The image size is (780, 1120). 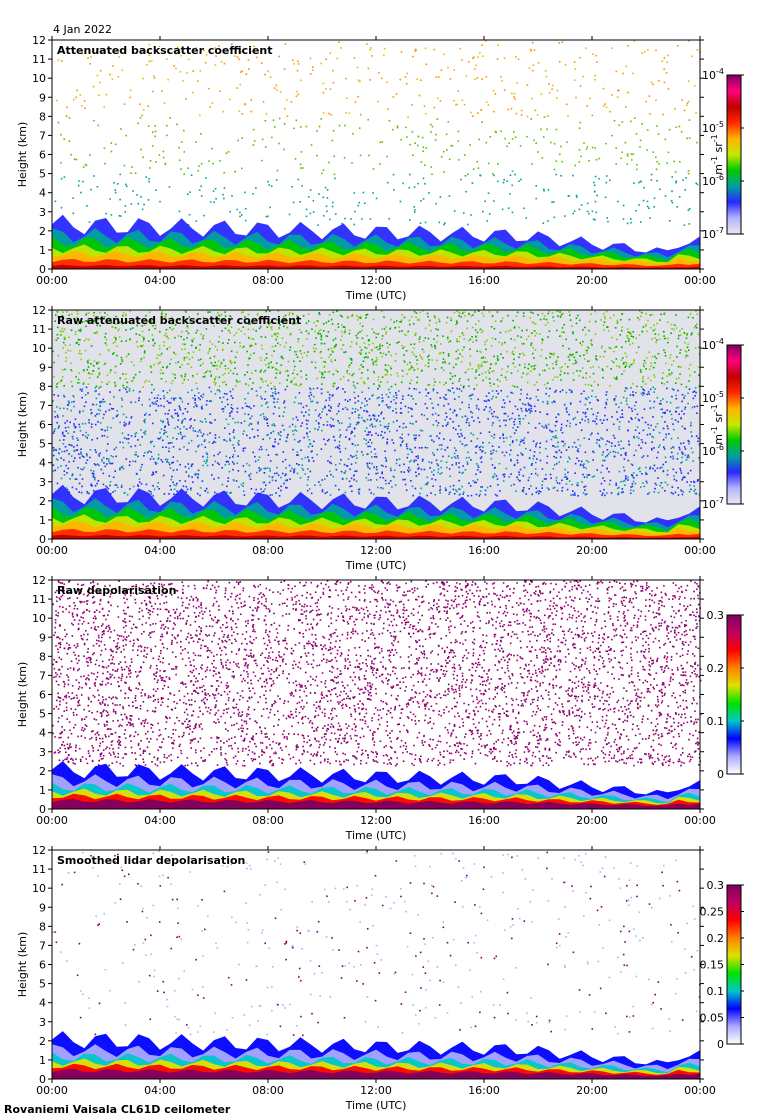 What do you see at coordinates (42, 269) in the screenshot?
I see `y-tick-label: 0` at bounding box center [42, 269].